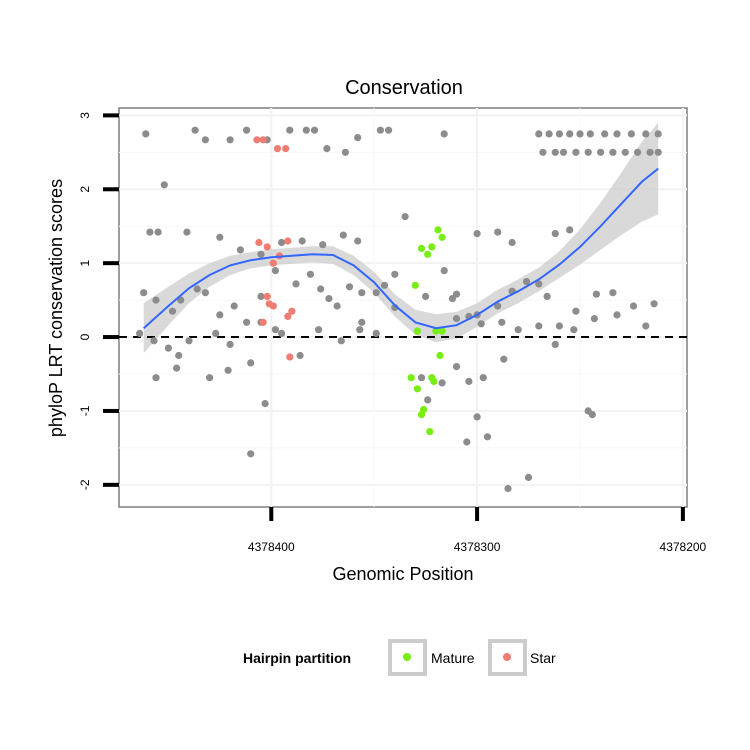  What do you see at coordinates (85, 115) in the screenshot?
I see `y-tick-label: 3` at bounding box center [85, 115].